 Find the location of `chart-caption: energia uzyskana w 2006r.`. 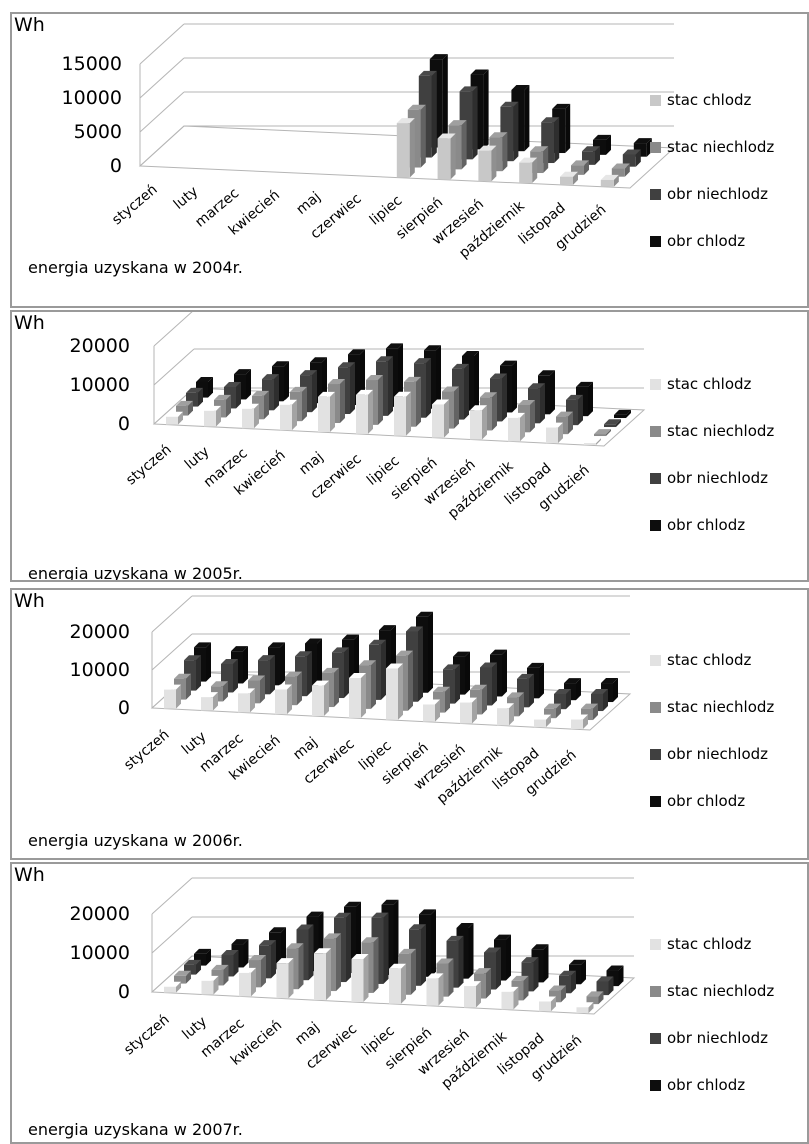

chart-caption: energia uzyskana w 2006r. is located at coordinates (135, 840).